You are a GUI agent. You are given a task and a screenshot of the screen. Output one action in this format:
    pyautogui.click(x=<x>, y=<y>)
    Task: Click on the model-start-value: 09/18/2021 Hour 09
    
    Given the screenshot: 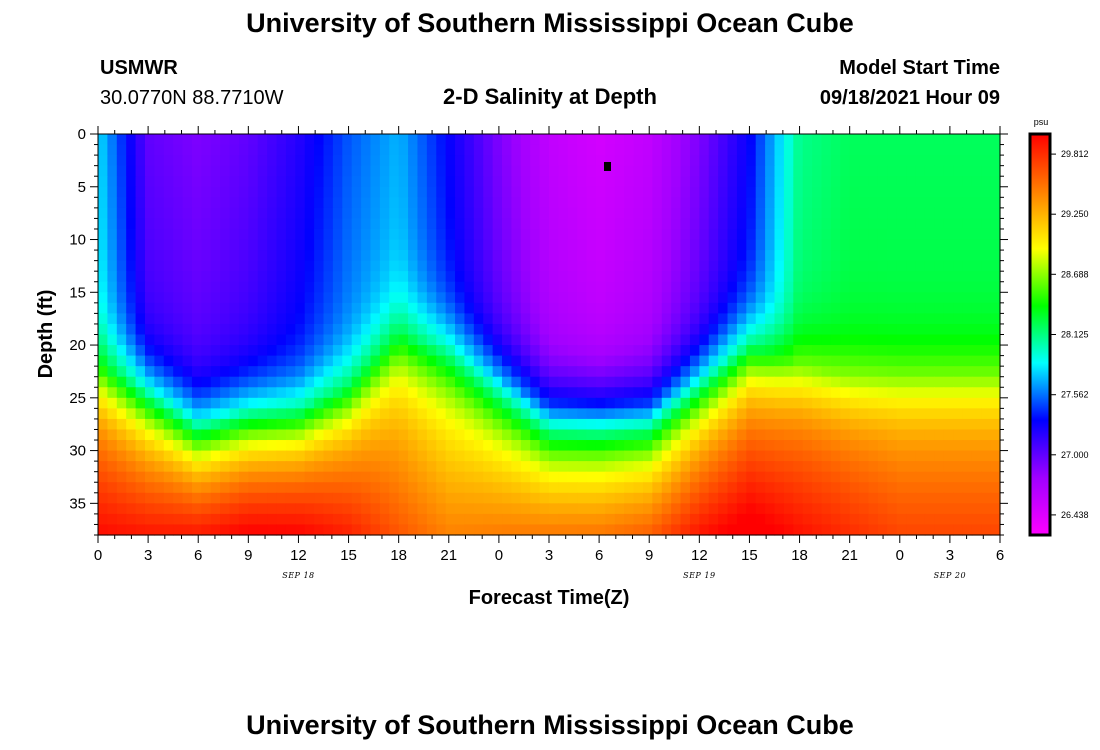 What is the action you would take?
    pyautogui.click(x=909, y=98)
    